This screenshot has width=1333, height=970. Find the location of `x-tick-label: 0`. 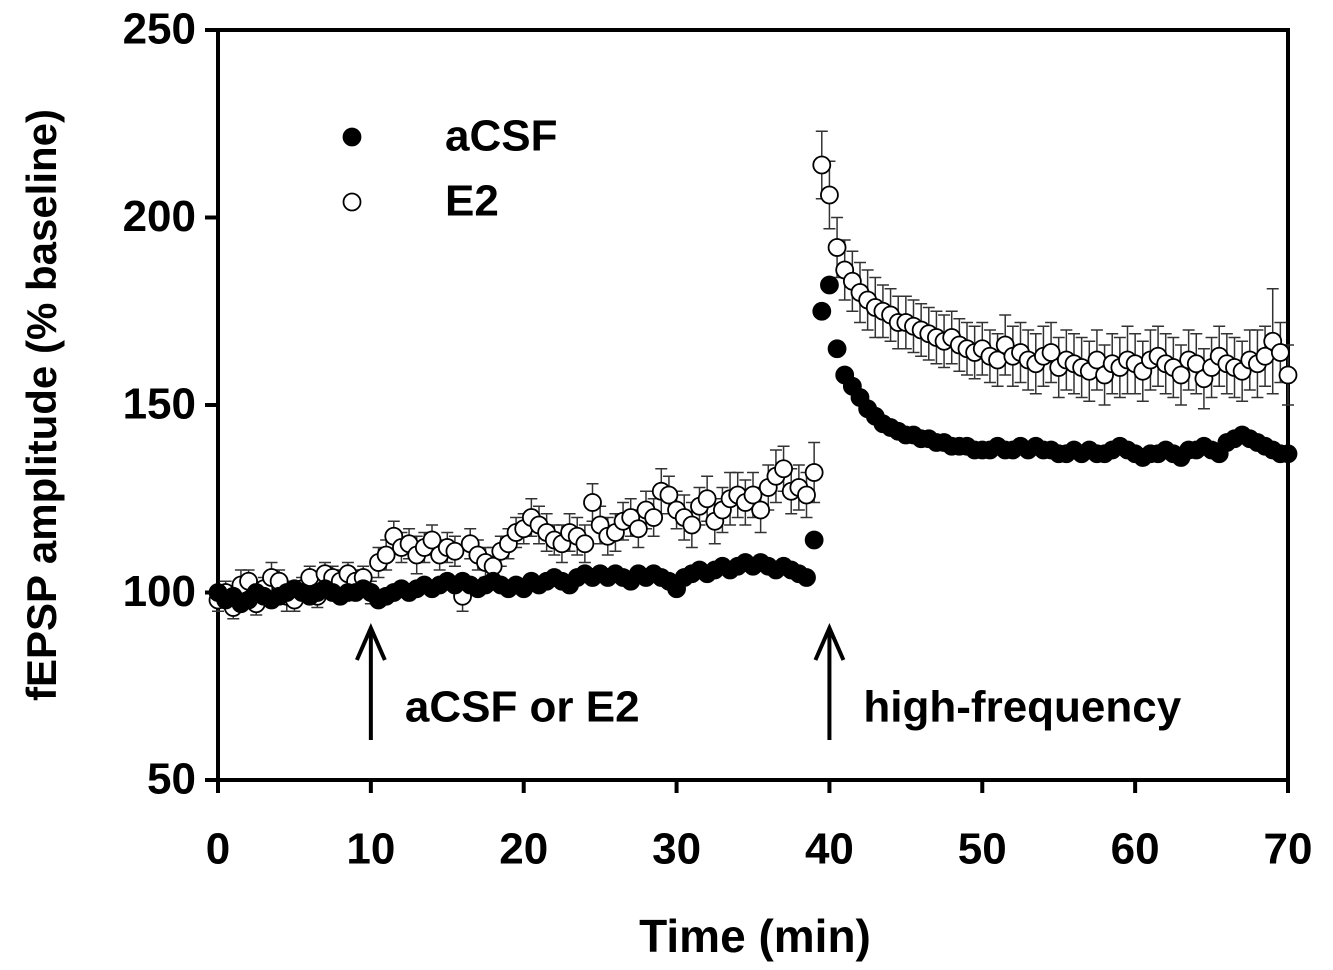

x-tick-label: 0 is located at coordinates (218, 849).